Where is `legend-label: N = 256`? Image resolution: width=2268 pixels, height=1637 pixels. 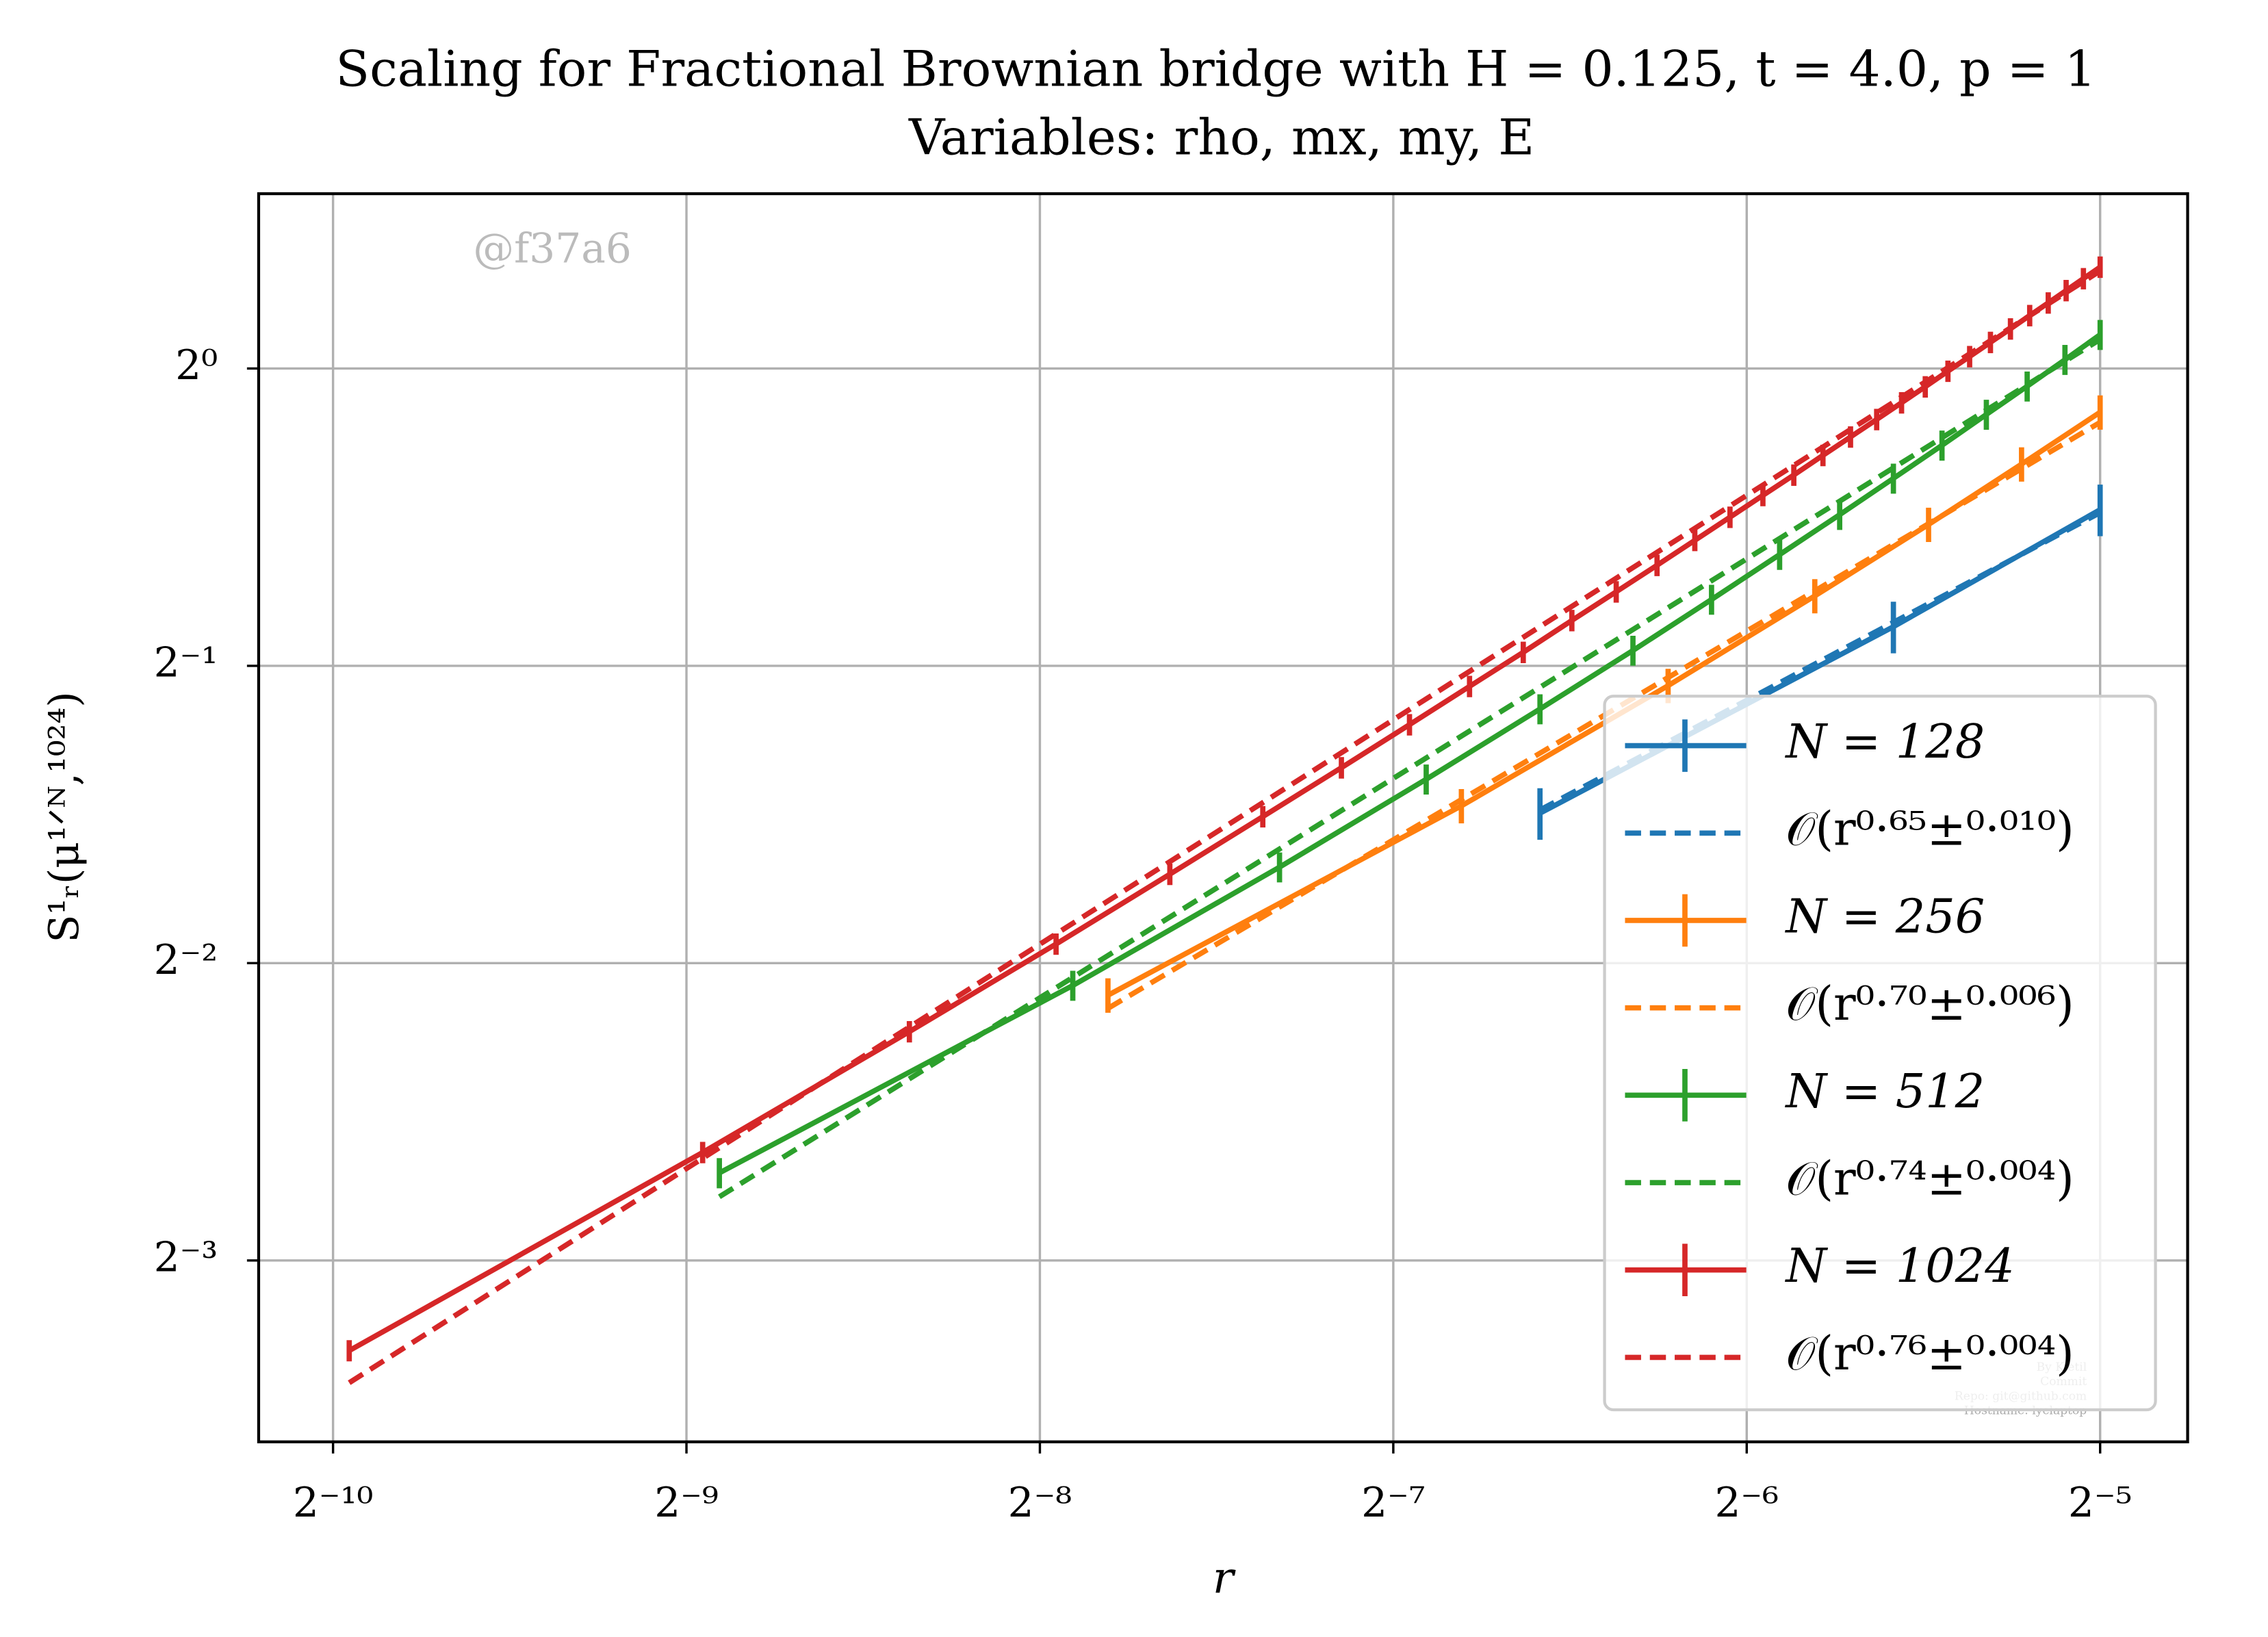 legend-label: N = 256 is located at coordinates (1884, 917).